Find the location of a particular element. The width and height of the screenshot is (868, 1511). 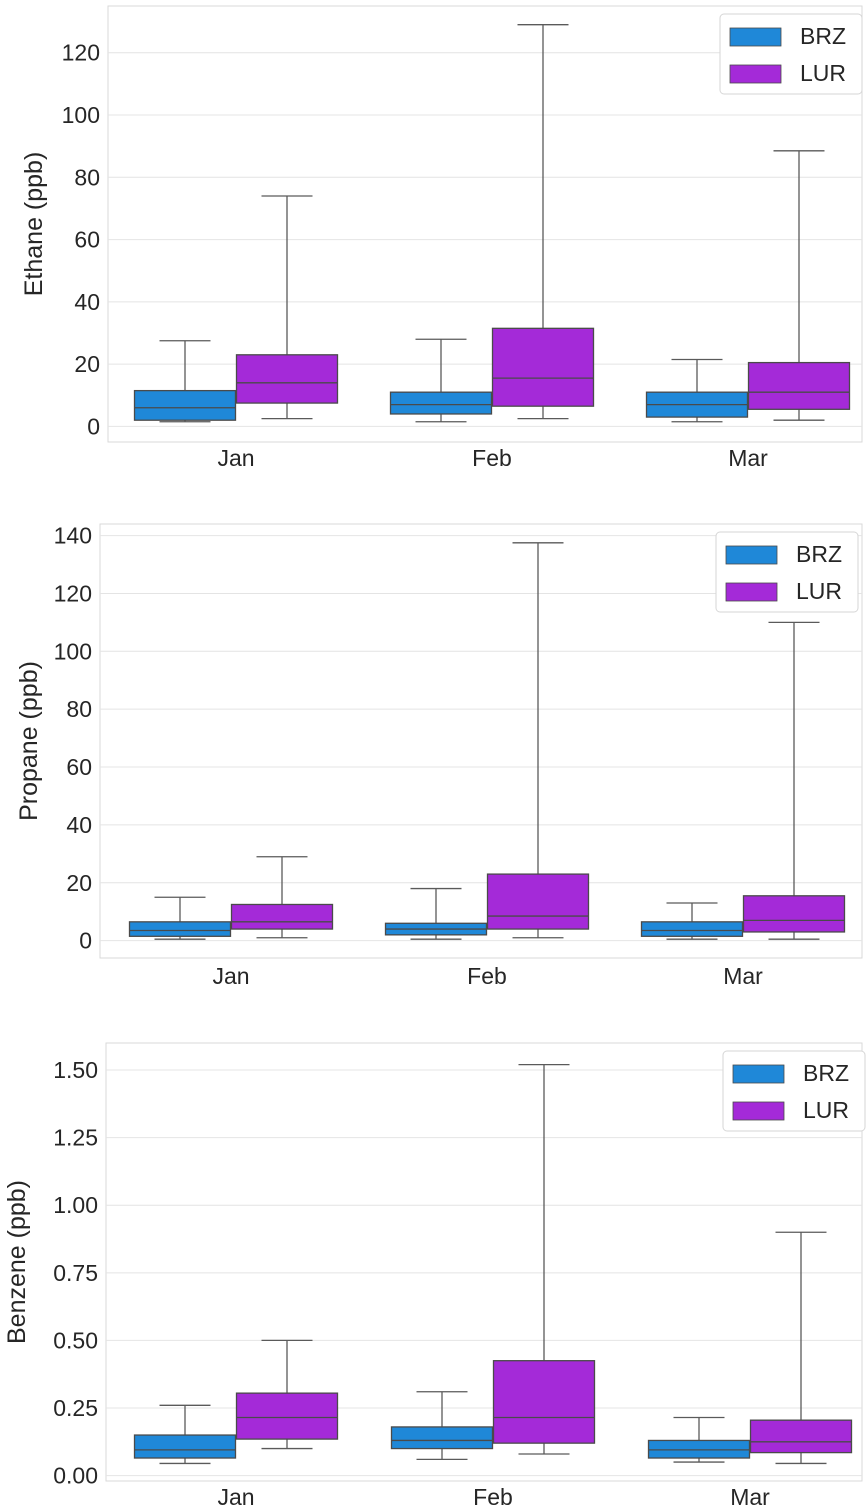

y-tick-label: 1.25 is located at coordinates (75, 1138).